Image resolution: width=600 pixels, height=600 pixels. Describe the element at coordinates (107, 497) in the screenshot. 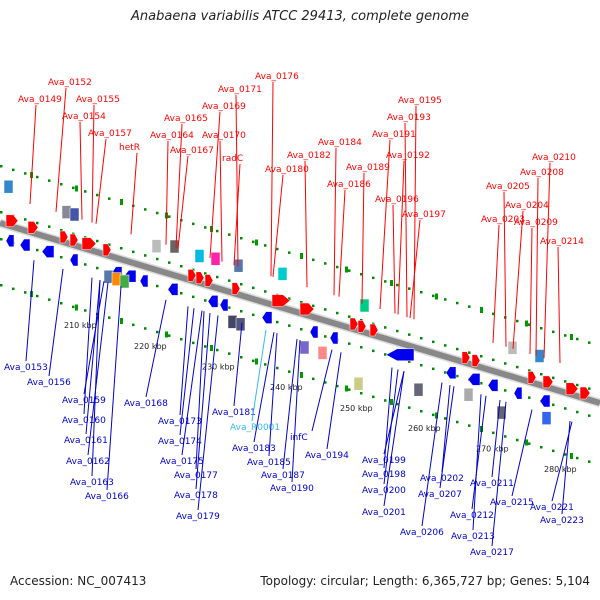

I see `bottom-gene-label: Ava_0166` at that location.